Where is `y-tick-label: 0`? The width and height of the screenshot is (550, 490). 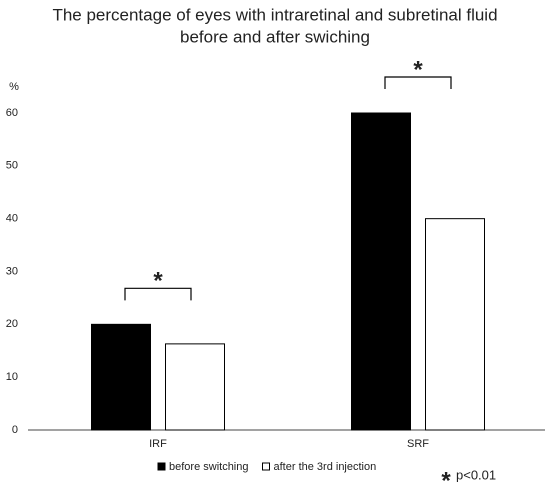
y-tick-label: 0 is located at coordinates (15, 430).